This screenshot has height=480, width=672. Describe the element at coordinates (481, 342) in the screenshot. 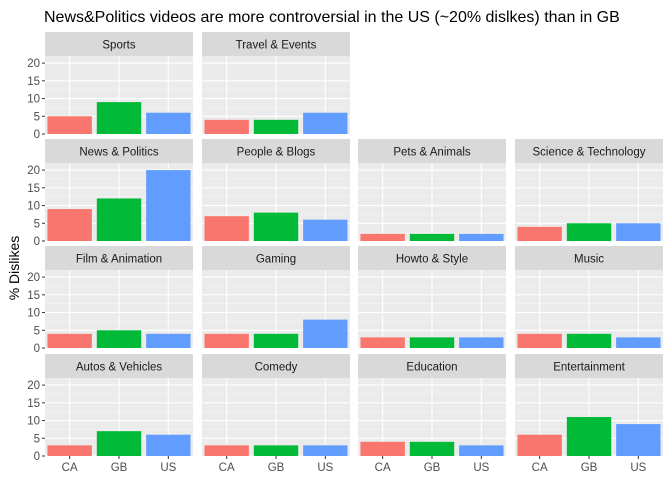

I see `bar-howto-style-us` at that location.